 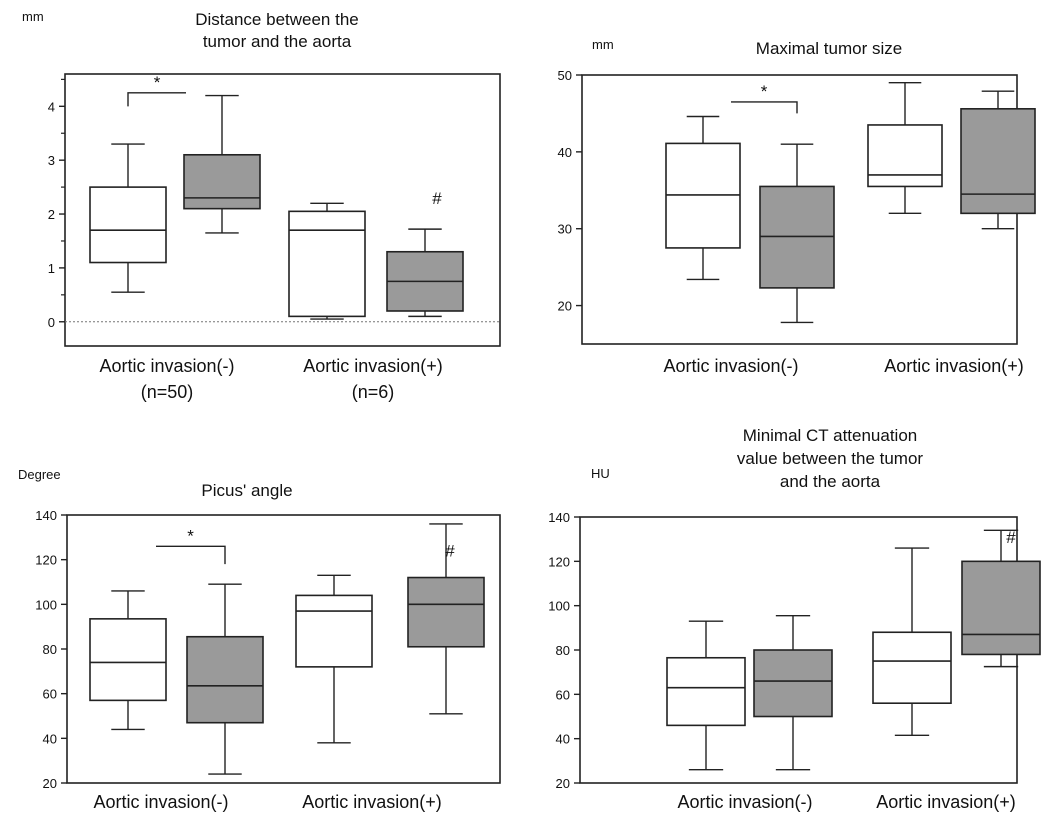 I want to click on group-sample-size-label: (n=6), so click(x=373, y=392).